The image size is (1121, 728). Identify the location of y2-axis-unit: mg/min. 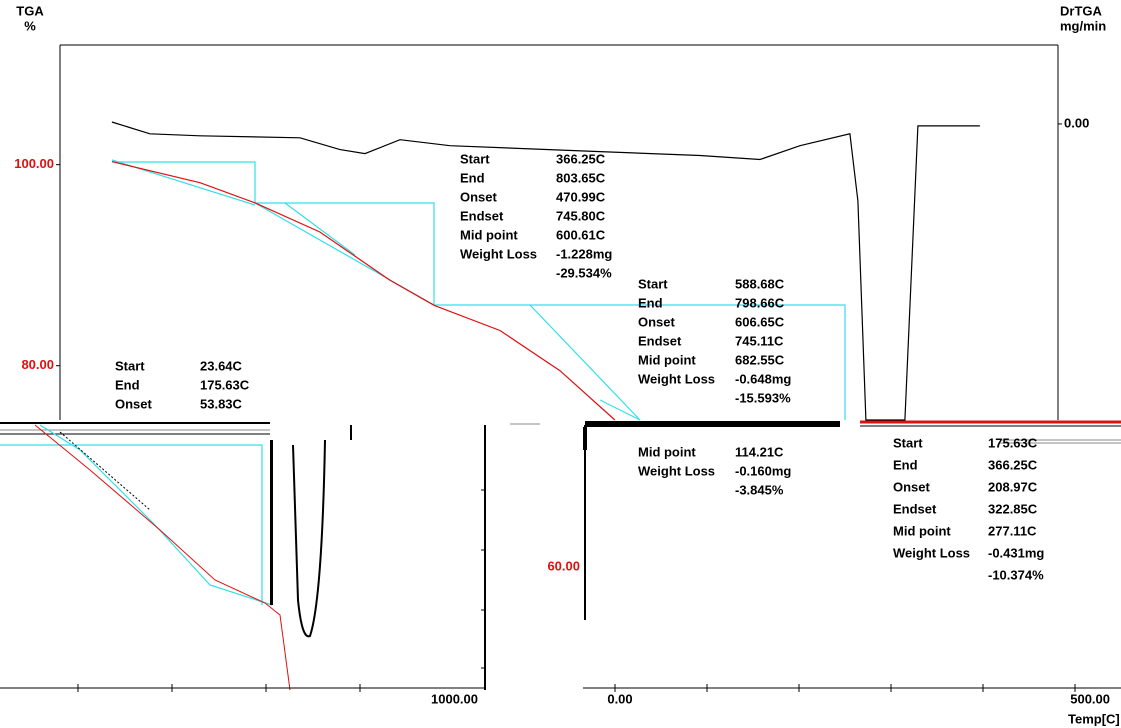
(1083, 25).